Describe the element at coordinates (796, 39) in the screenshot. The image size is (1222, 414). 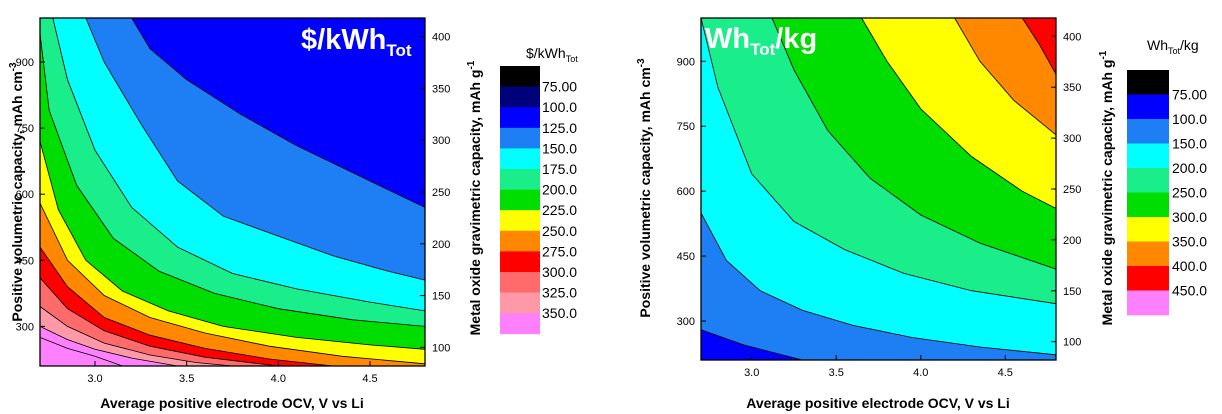
I see `energy-badge-tail: /kg` at that location.